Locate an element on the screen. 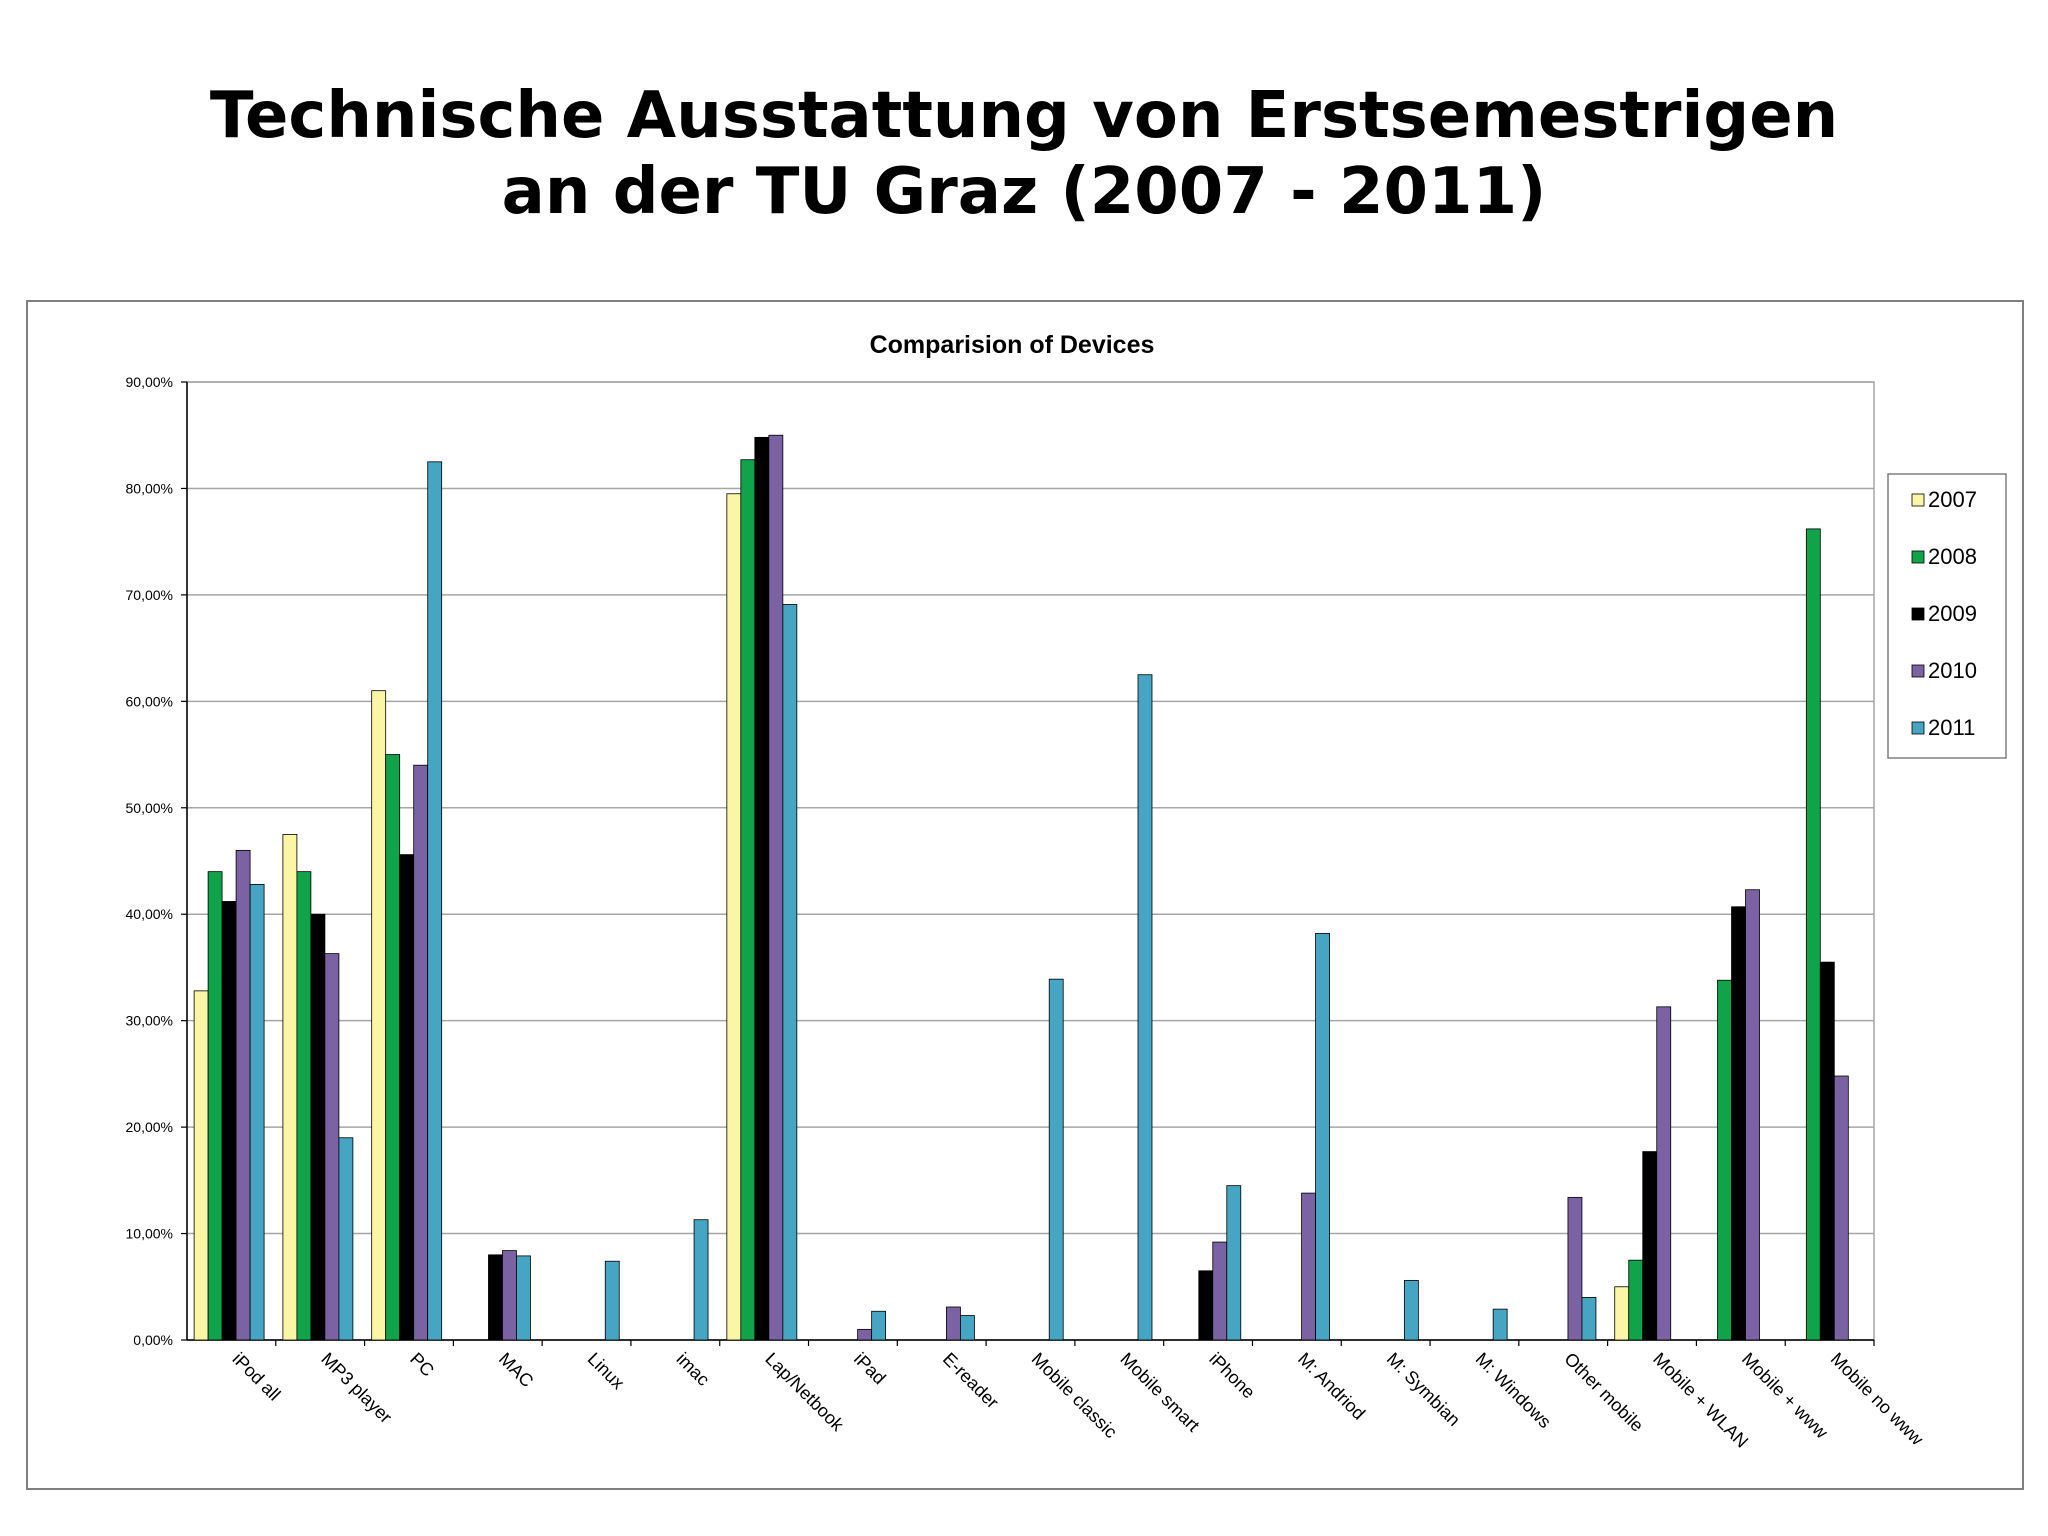 Image resolution: width=2048 pixels, height=1536 pixels. y-tick-label: 30,00% is located at coordinates (149, 1021).